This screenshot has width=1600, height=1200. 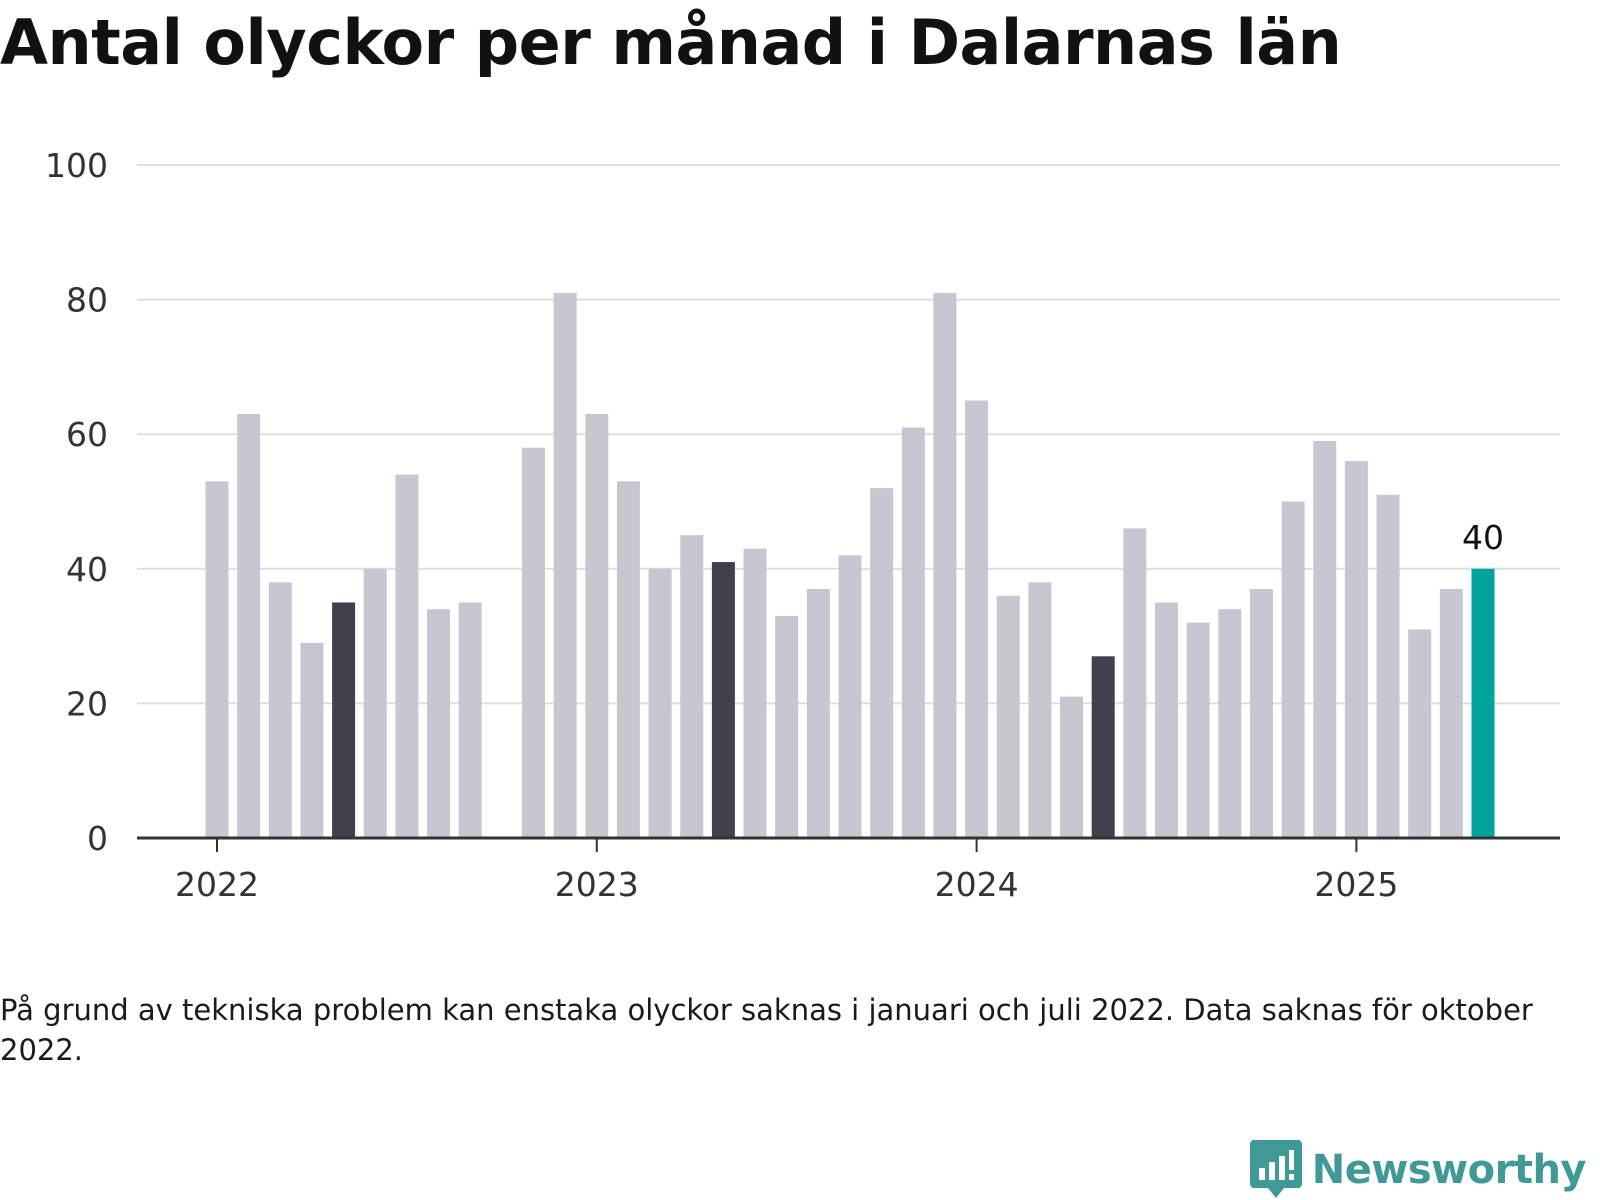 I want to click on x-tick-label: 2023, so click(x=597, y=884).